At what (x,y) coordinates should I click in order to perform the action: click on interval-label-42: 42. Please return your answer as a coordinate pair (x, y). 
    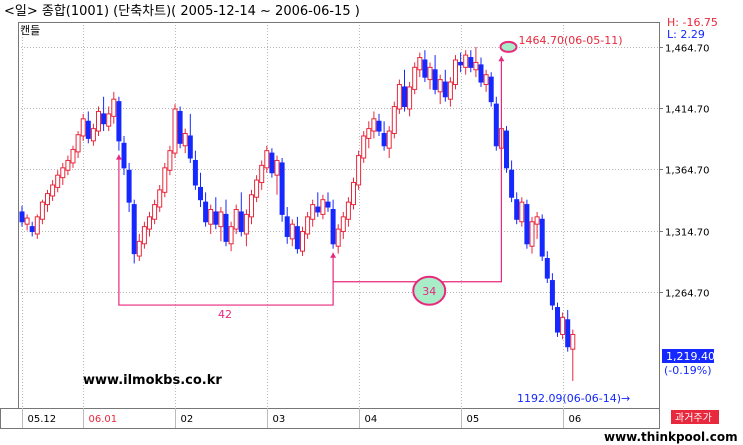
    Looking at the image, I should click on (225, 314).